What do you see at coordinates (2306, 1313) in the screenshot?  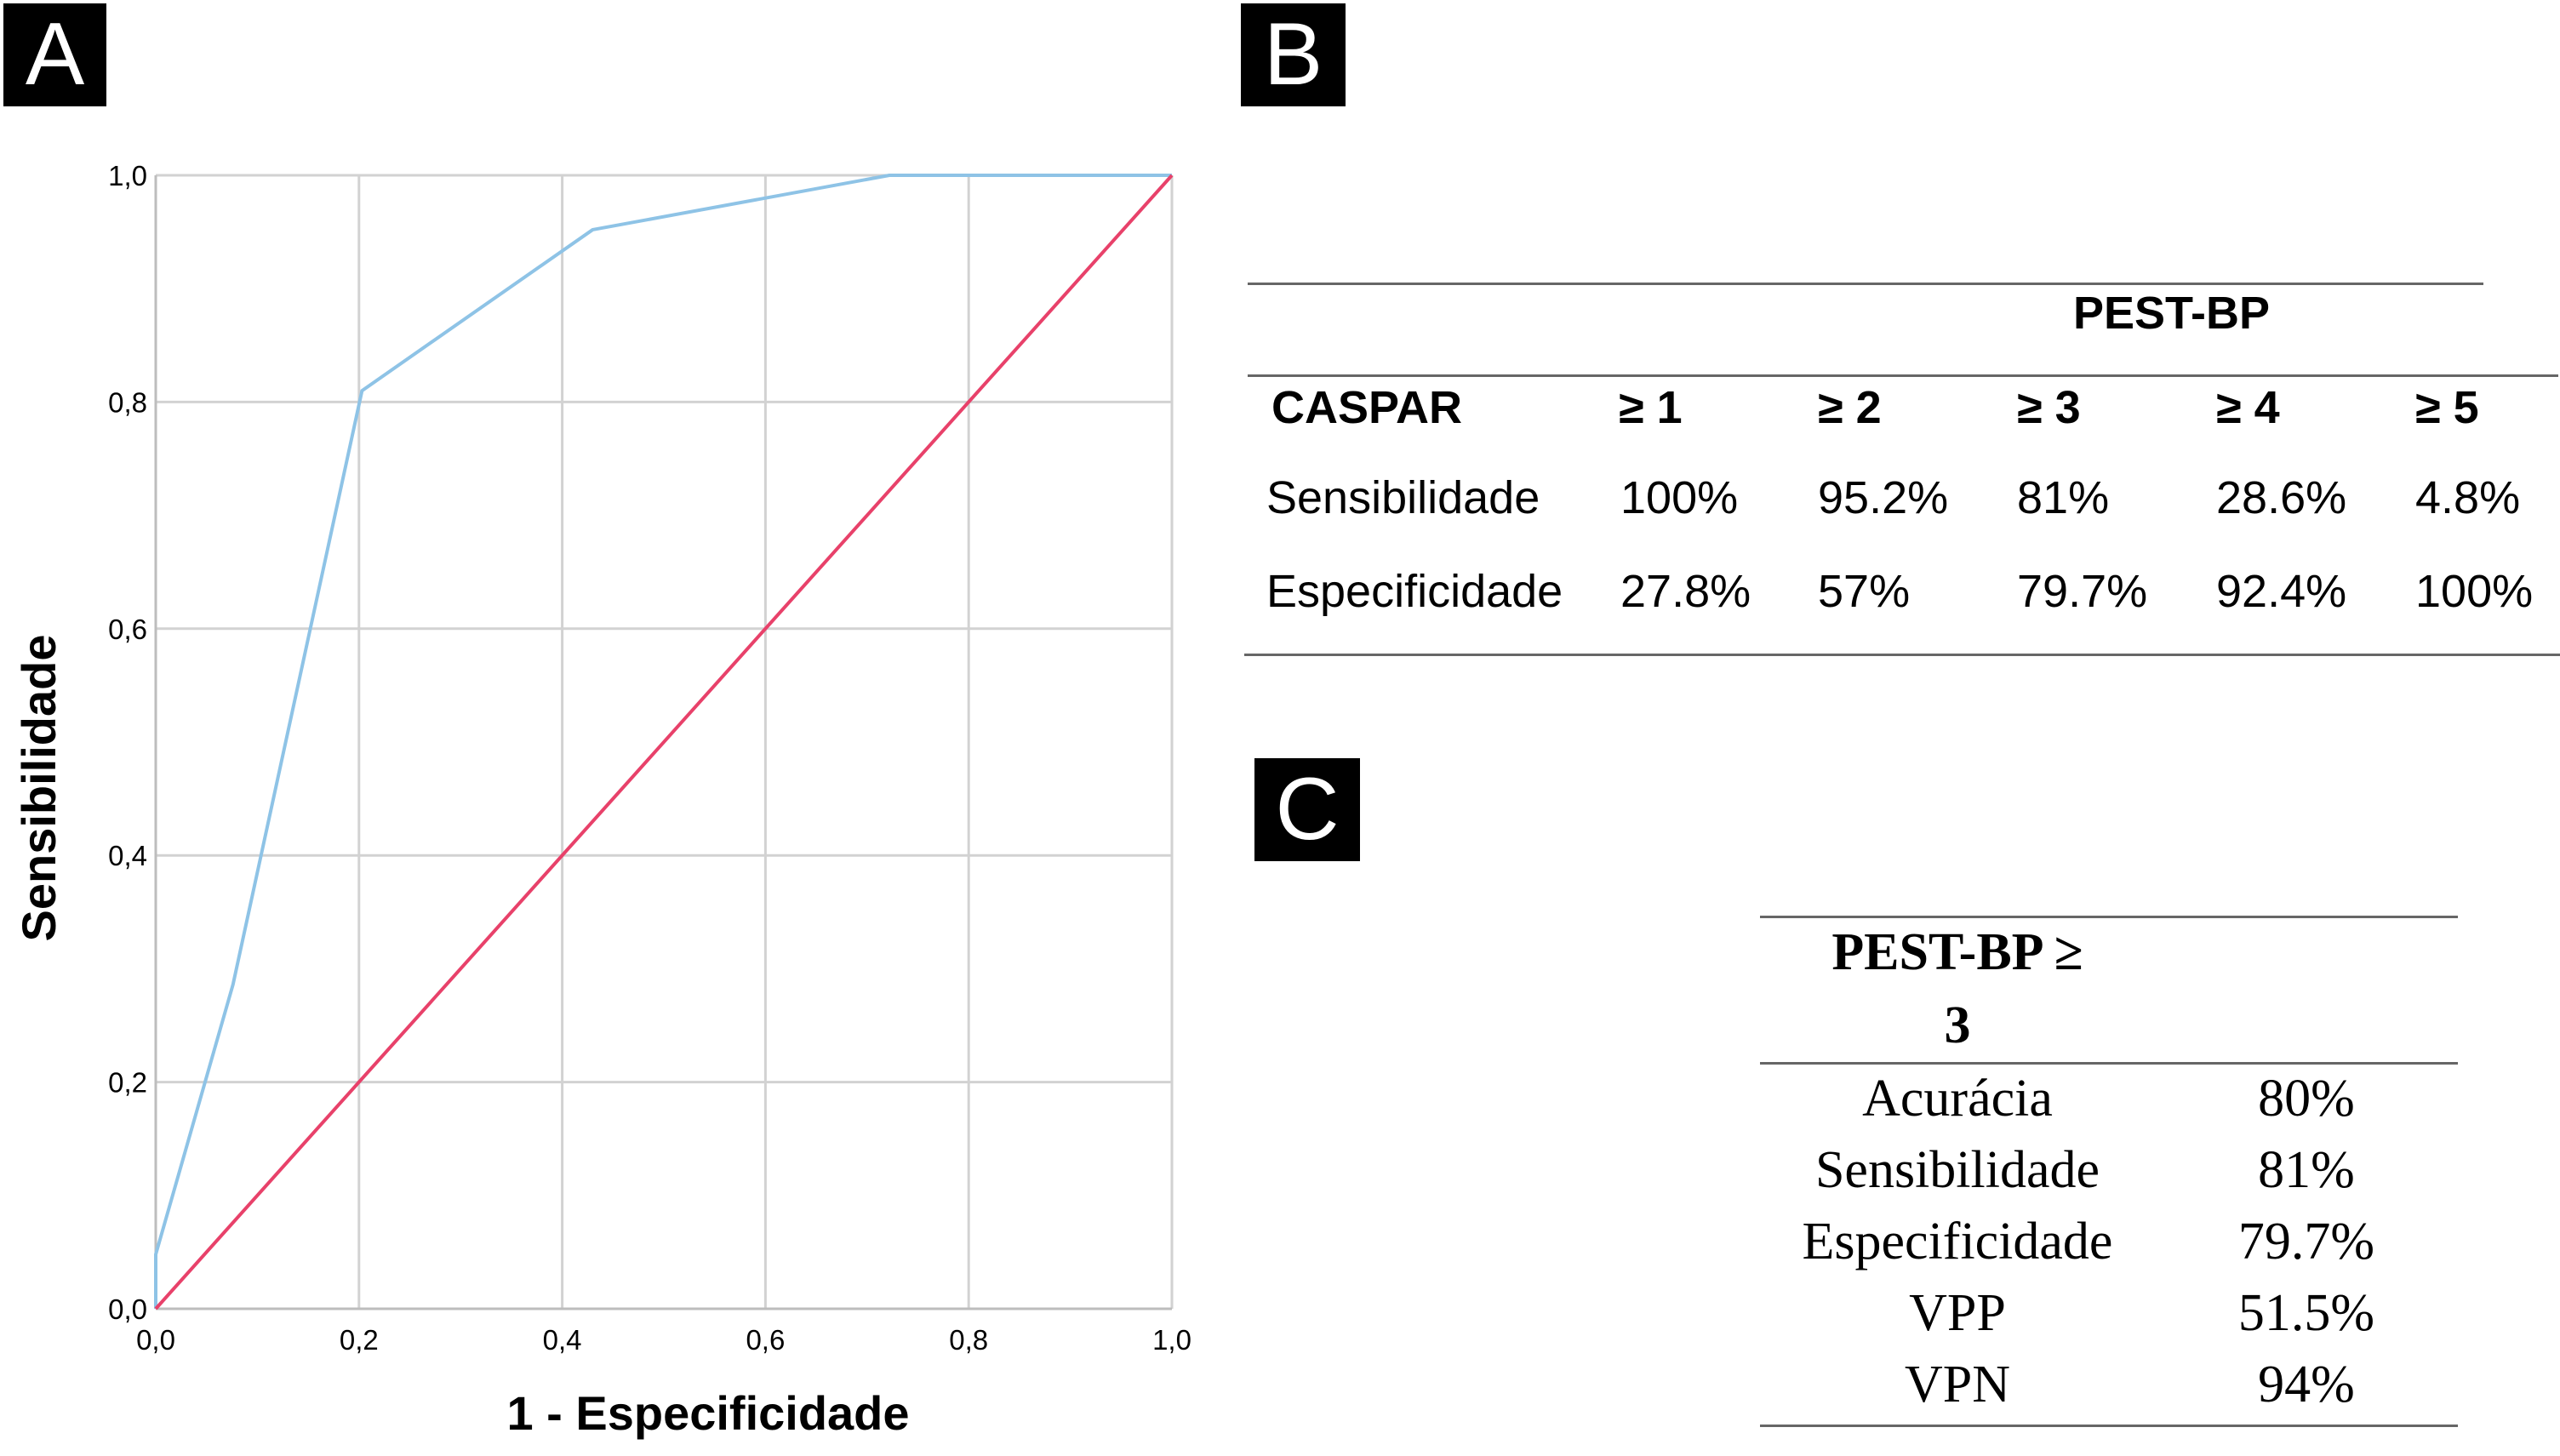 I see `table-c-cell: 51.5%` at bounding box center [2306, 1313].